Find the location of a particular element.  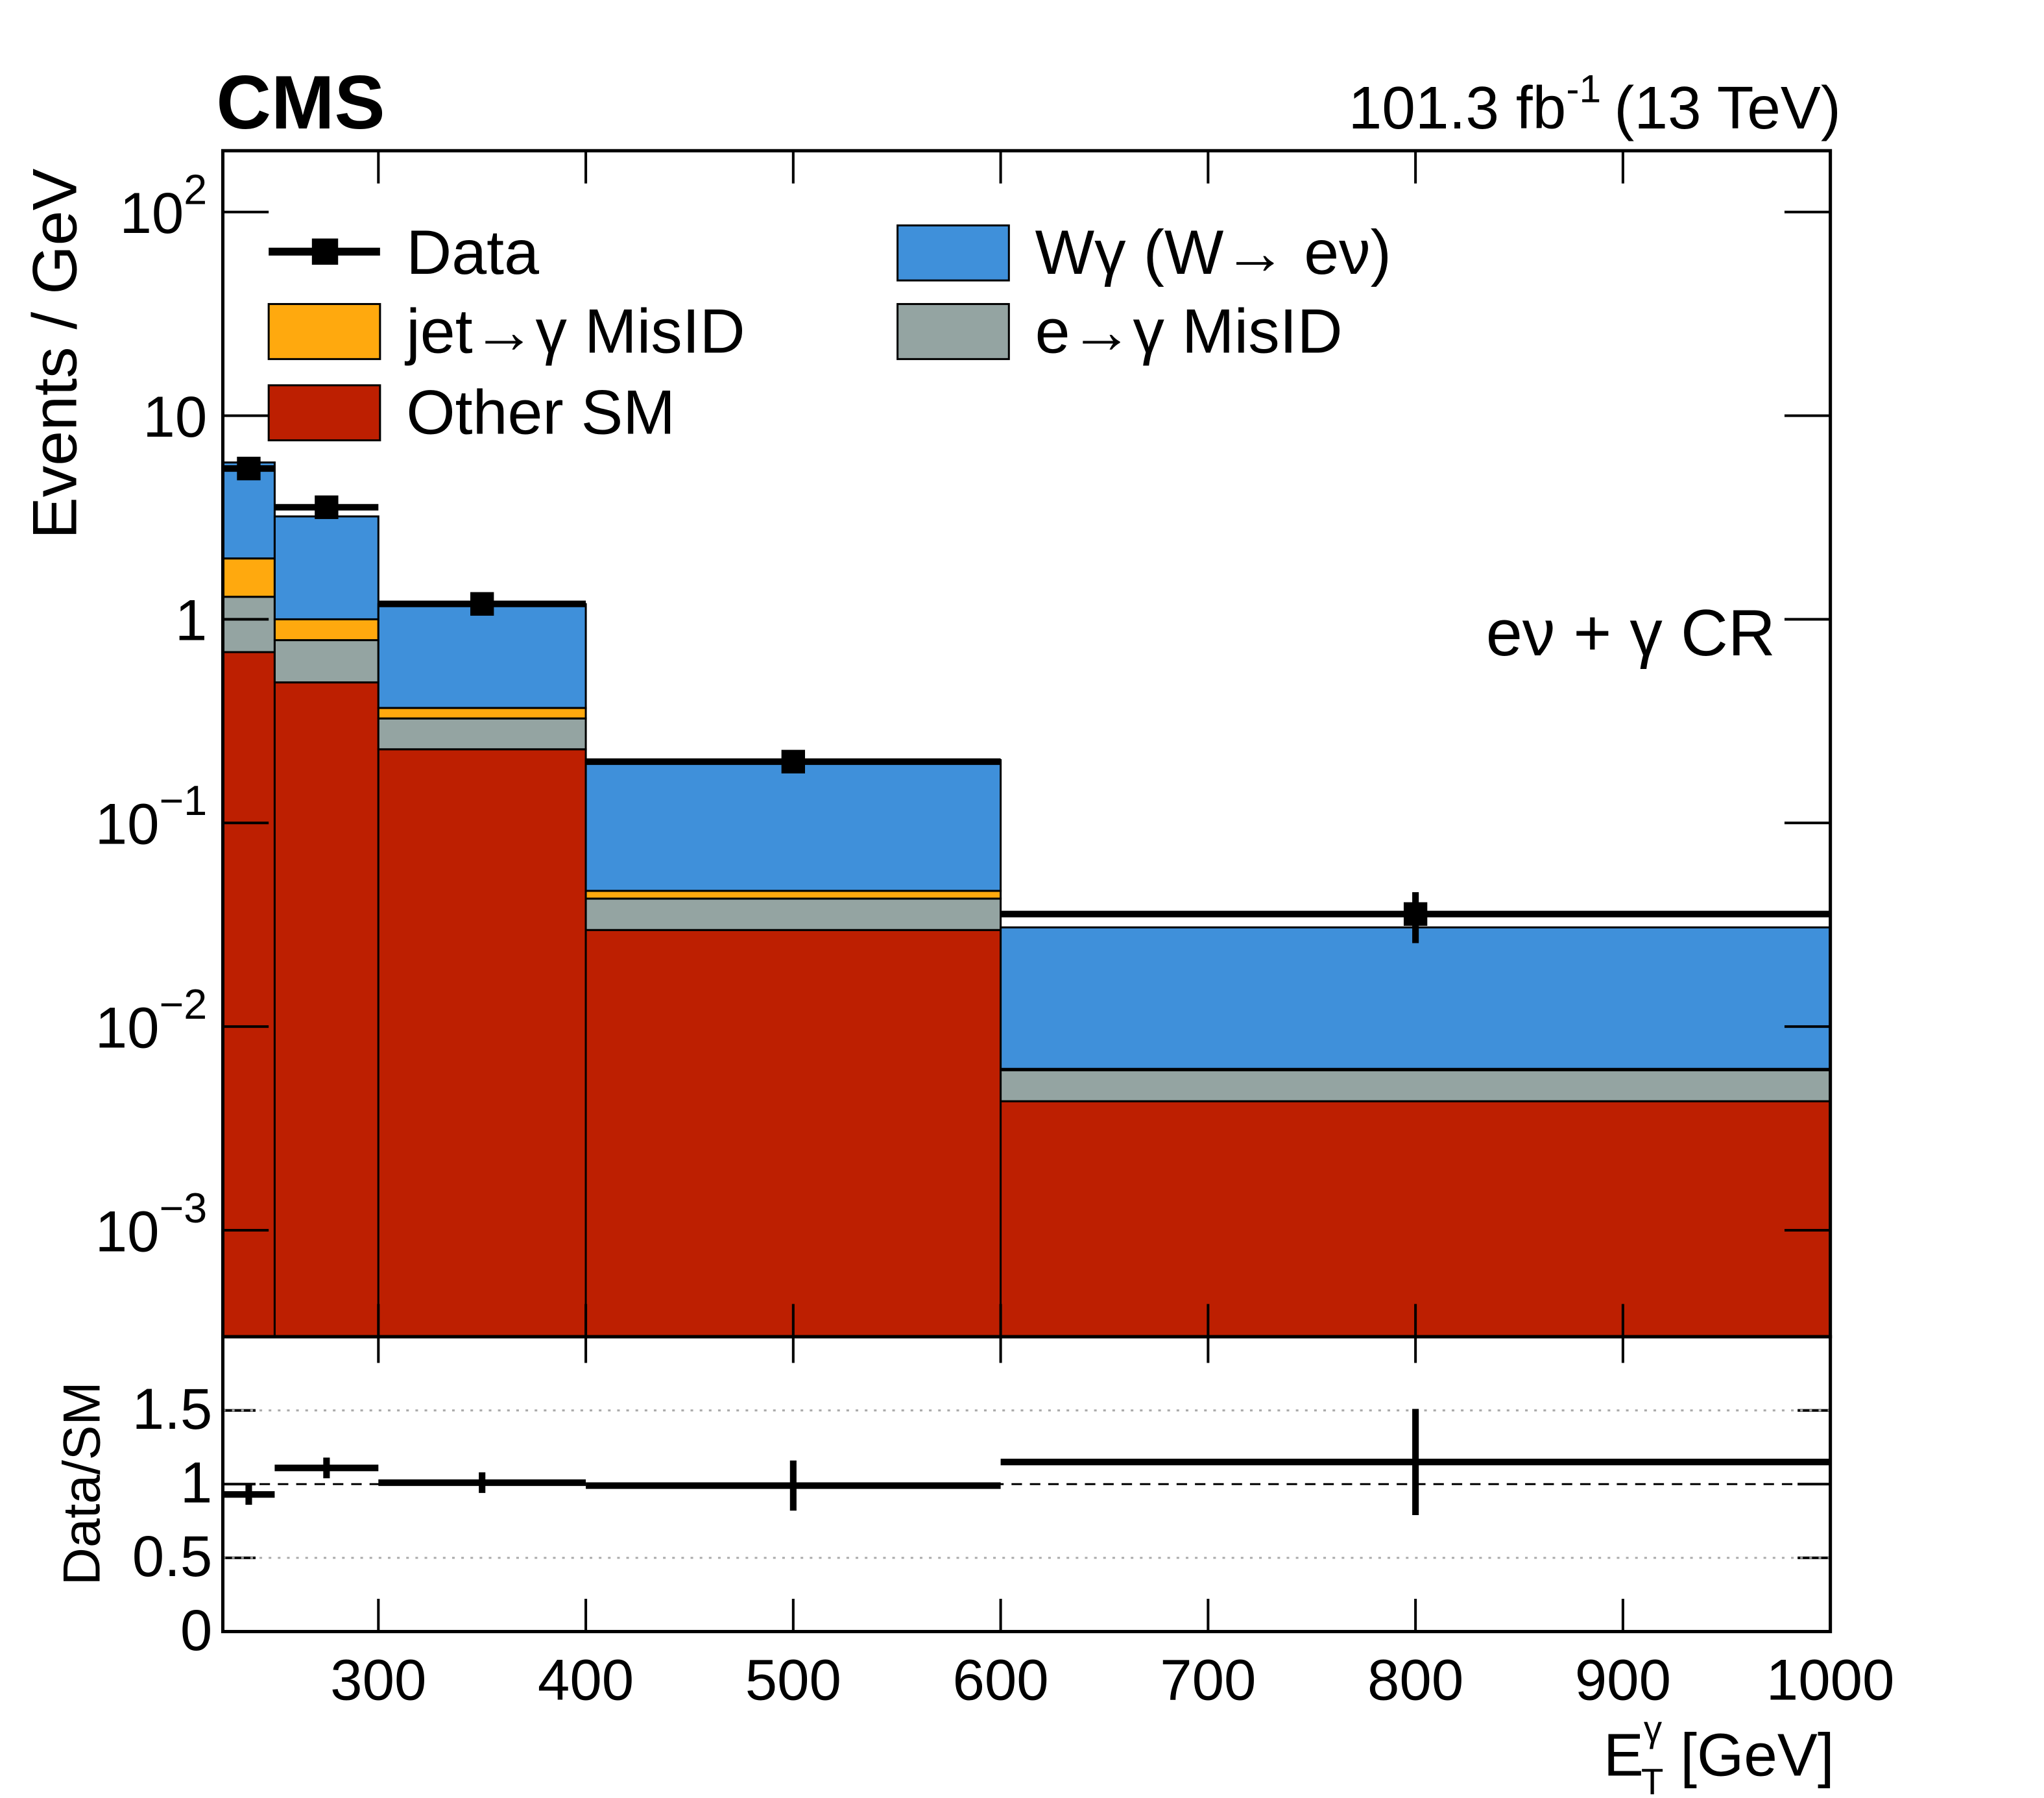

legend-data-marker is located at coordinates (325, 251).